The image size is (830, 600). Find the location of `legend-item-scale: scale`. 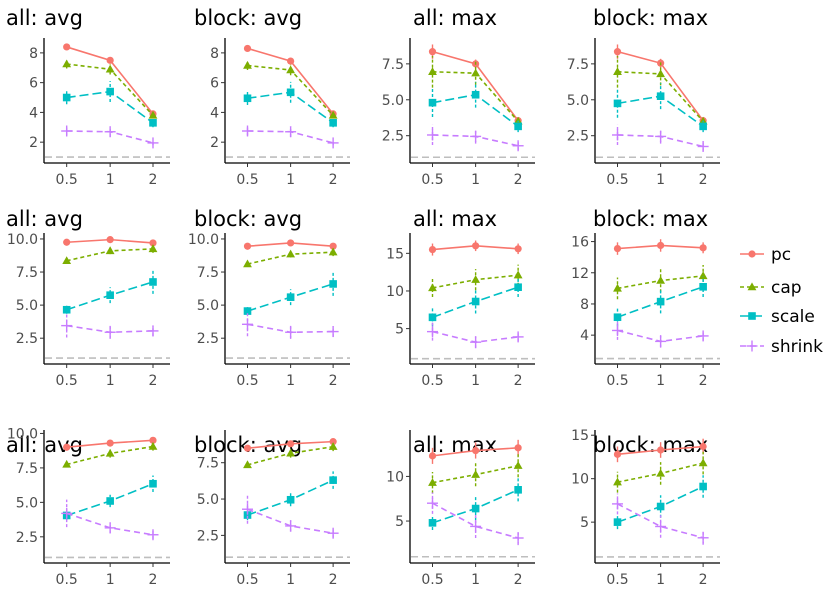

legend-item-scale: scale is located at coordinates (777, 317).